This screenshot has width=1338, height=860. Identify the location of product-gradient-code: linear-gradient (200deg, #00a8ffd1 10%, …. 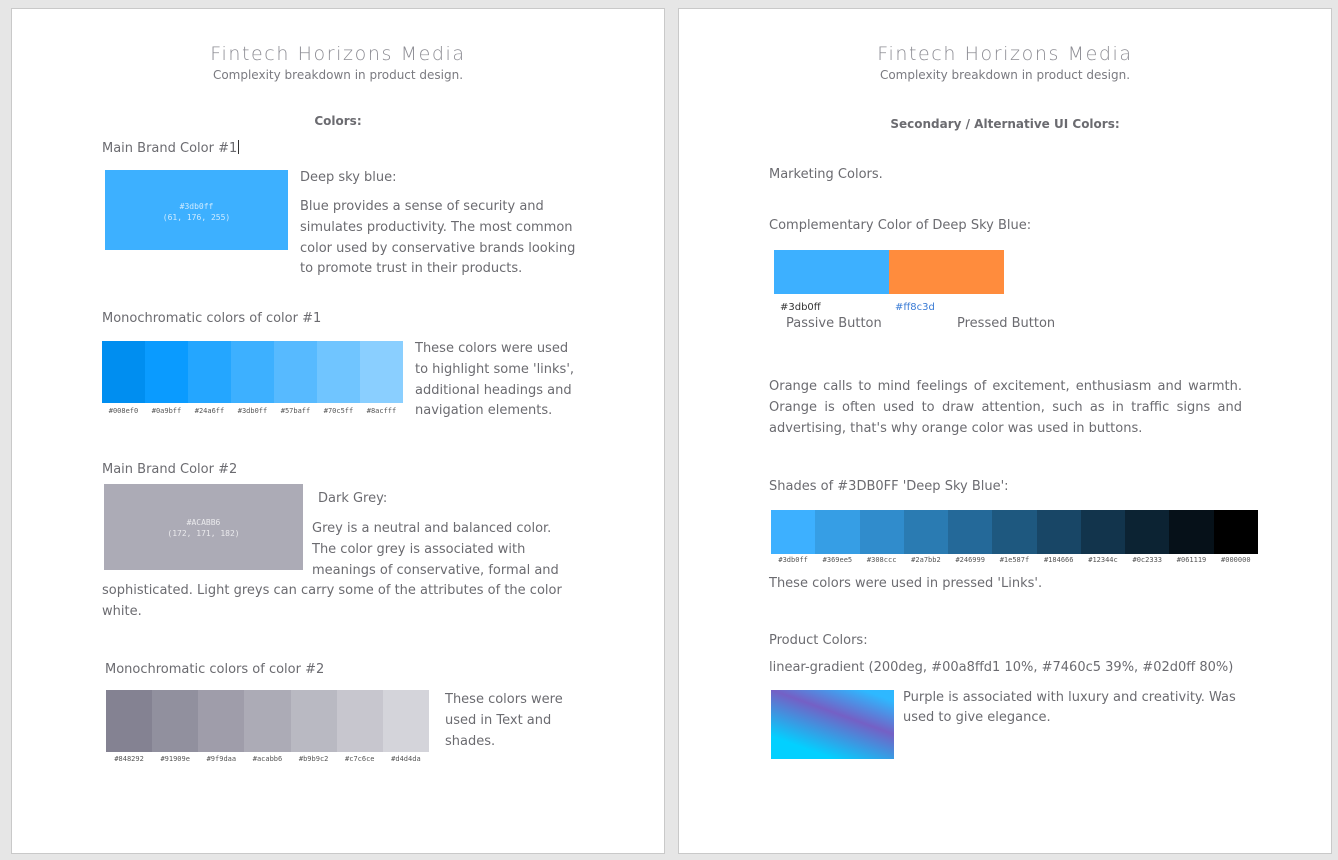
(1001, 667).